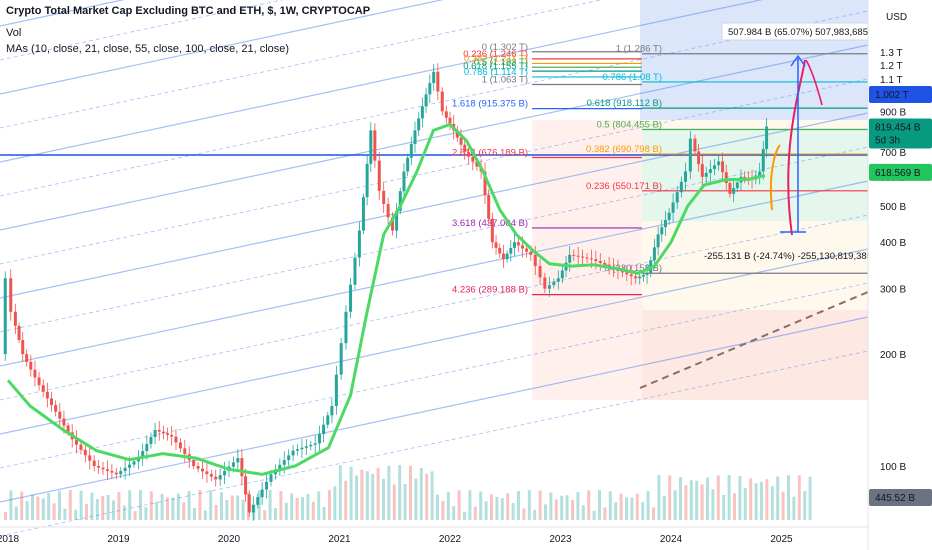 Image resolution: width=932 pixels, height=550 pixels. I want to click on x-tick-label: 2025, so click(781, 539).